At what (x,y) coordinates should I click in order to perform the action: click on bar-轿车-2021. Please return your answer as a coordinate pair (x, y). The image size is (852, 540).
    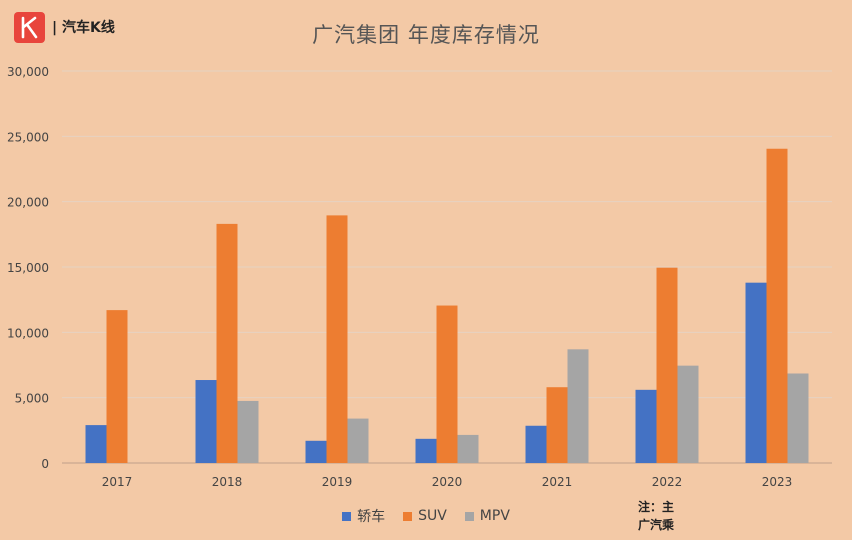
    Looking at the image, I should click on (536, 444).